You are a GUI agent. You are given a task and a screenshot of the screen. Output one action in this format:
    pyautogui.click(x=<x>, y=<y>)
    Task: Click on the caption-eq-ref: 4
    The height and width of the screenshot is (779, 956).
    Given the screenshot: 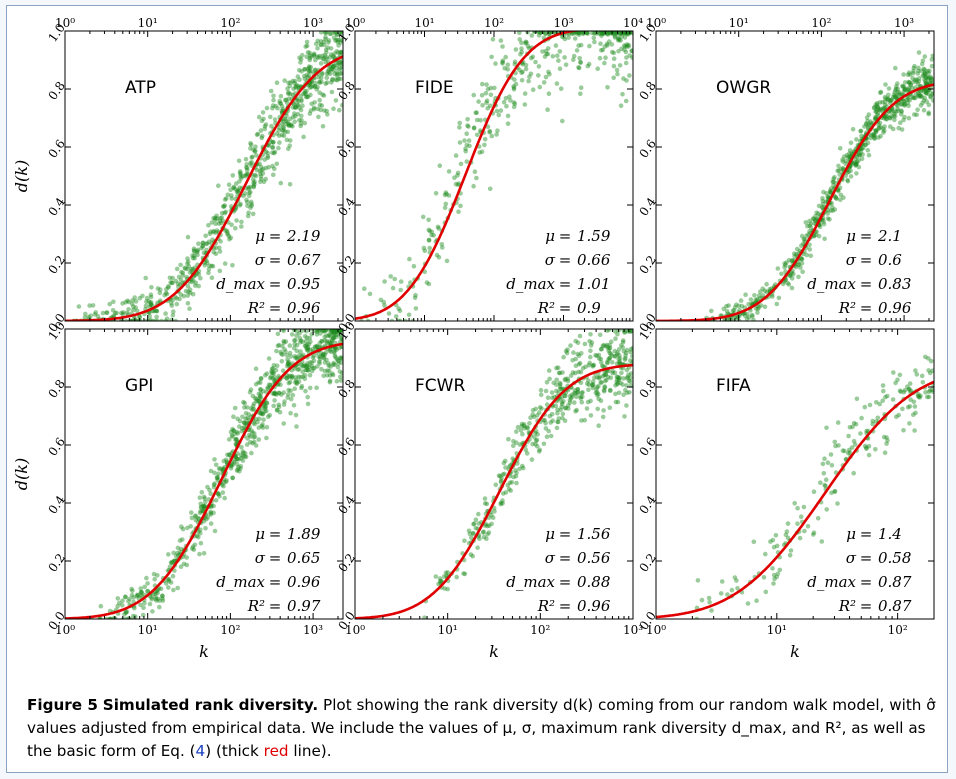 What is the action you would take?
    pyautogui.click(x=200, y=751)
    